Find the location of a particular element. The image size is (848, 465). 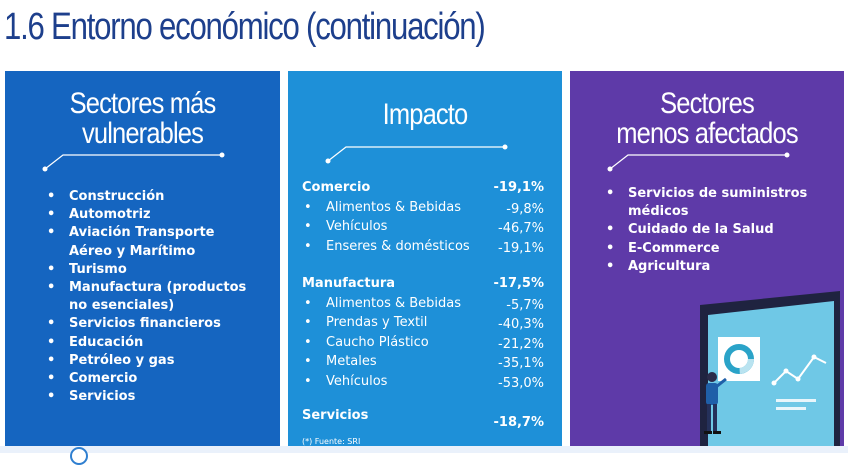

list-item: Cuidado de la Salud is located at coordinates (716, 230).